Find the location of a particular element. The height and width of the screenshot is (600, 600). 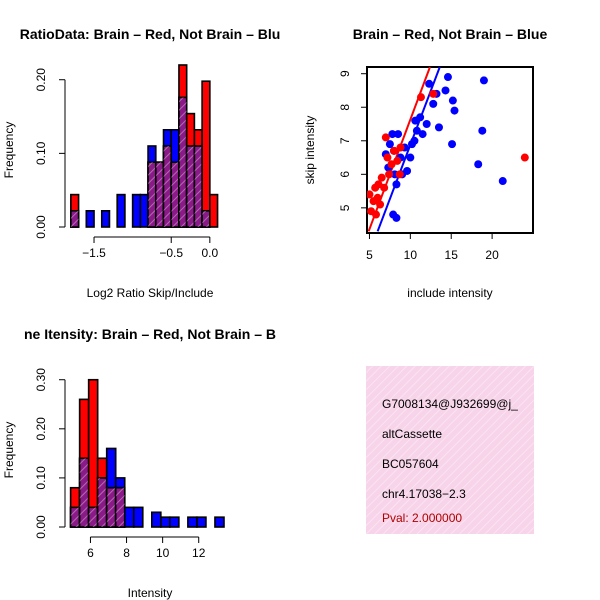

intensity-y-tick-label-1: 0.10 is located at coordinates (41, 478).